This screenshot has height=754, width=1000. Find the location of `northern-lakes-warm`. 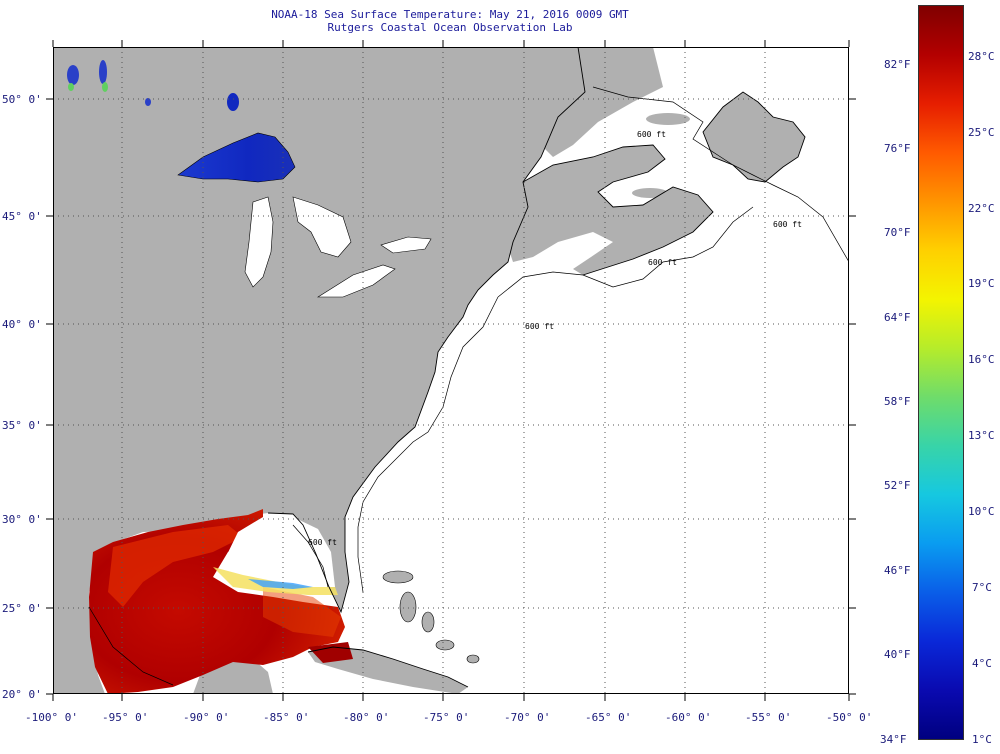

northern-lakes-warm is located at coordinates (88, 87).